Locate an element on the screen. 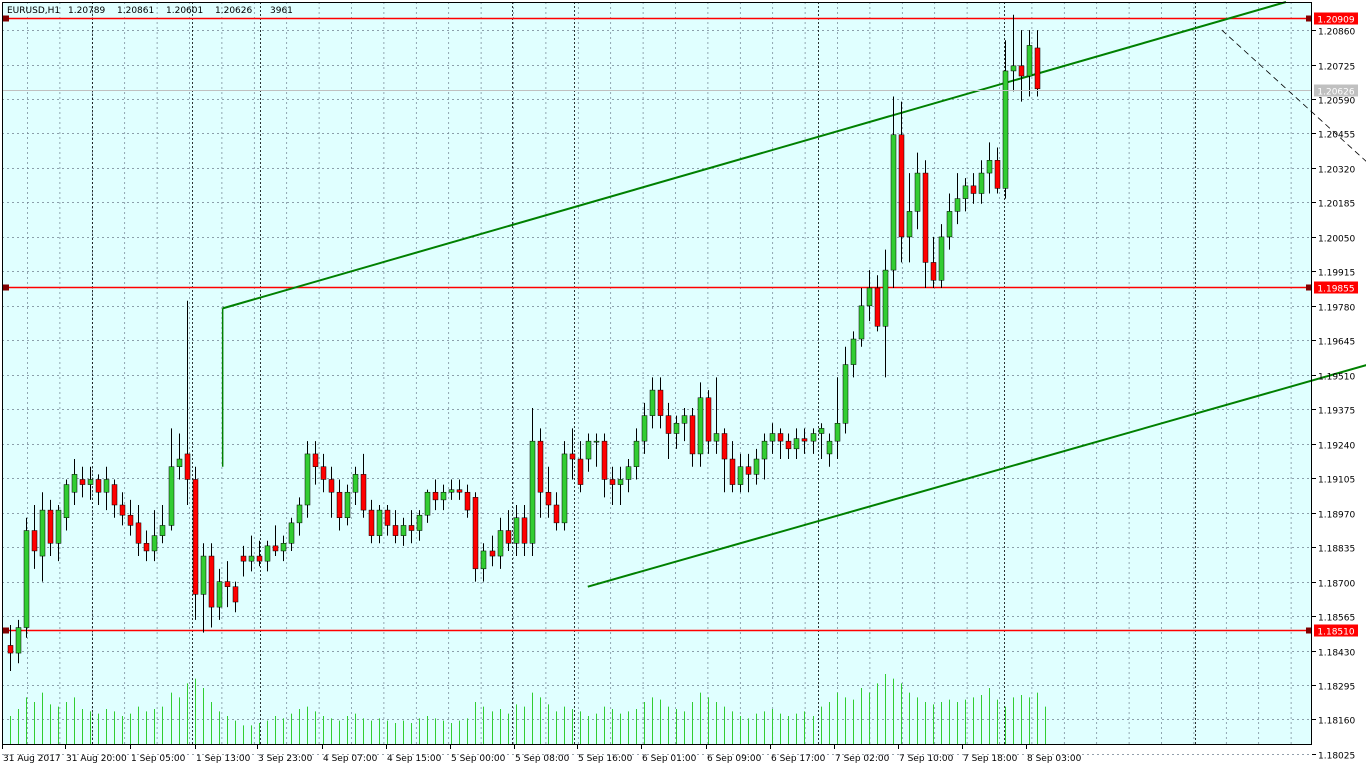 The width and height of the screenshot is (1366, 772). price-tick-label: 1.18295 is located at coordinates (1336, 688).